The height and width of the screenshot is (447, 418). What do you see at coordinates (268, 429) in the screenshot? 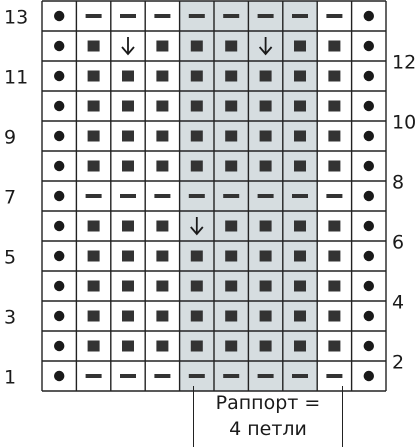
I see `rapport-label-line2: 4 петли` at bounding box center [268, 429].